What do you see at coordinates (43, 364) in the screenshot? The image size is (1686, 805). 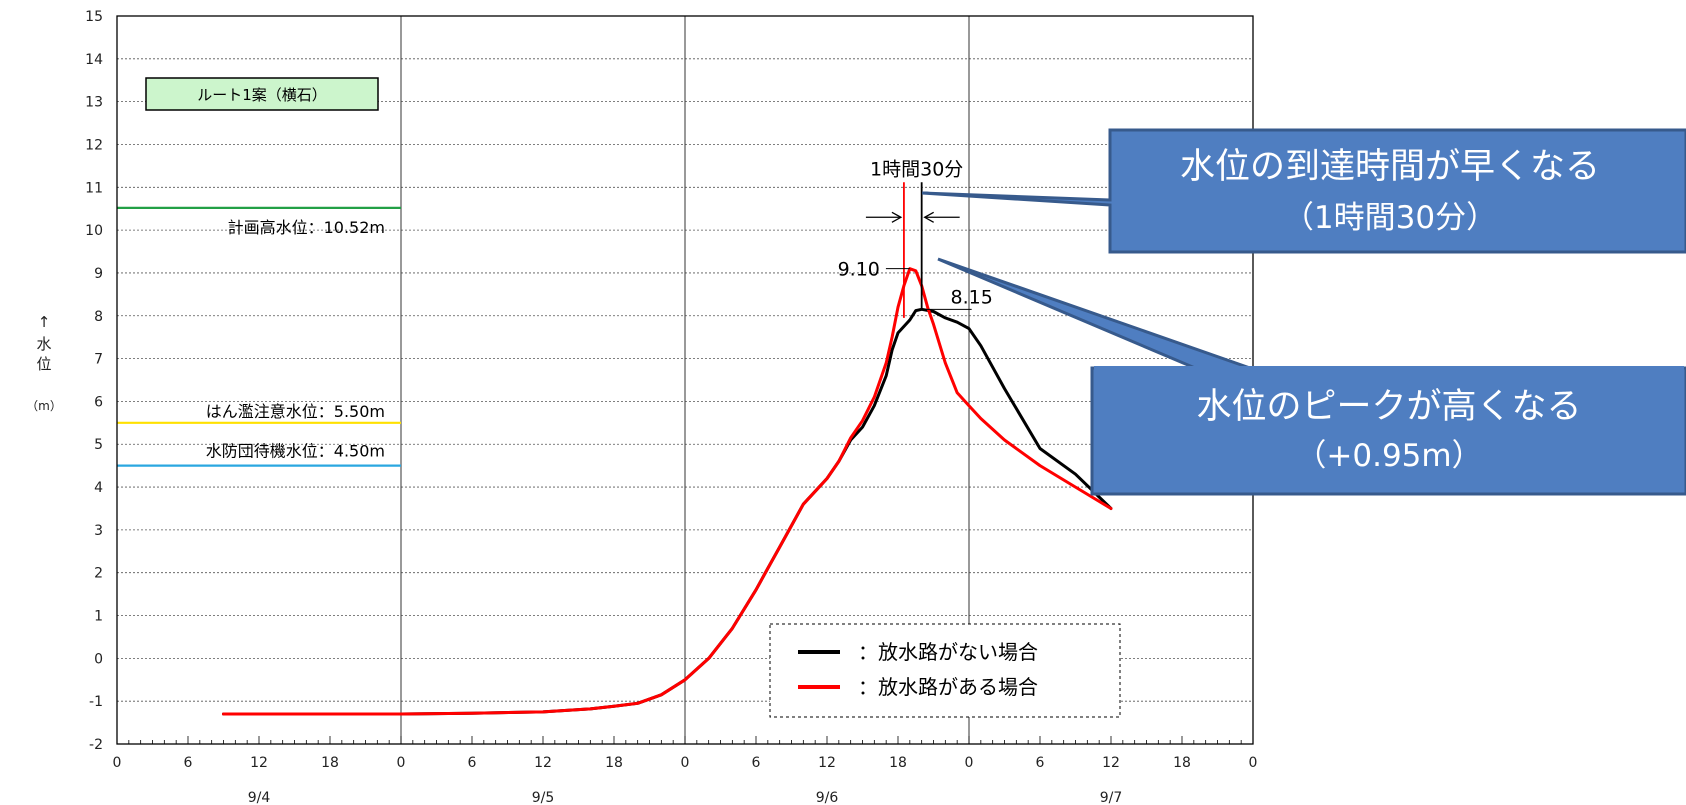 I see `y-axis-label: 位` at bounding box center [43, 364].